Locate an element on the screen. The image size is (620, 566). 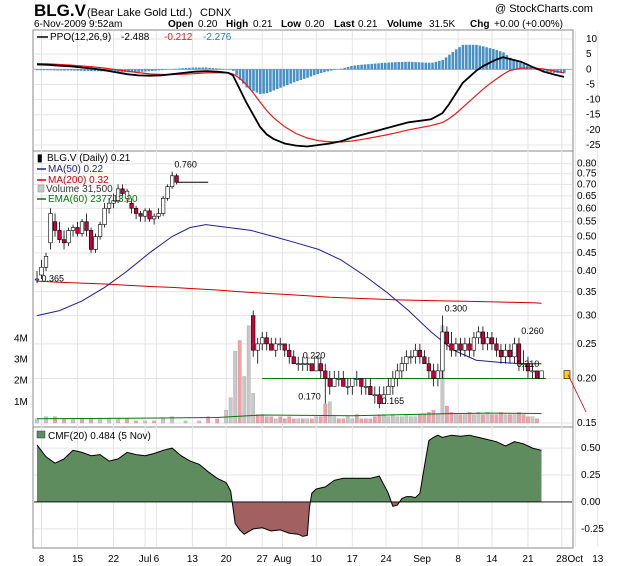
ema60-legend: EMA(60) 237713.20 is located at coordinates (93, 199).